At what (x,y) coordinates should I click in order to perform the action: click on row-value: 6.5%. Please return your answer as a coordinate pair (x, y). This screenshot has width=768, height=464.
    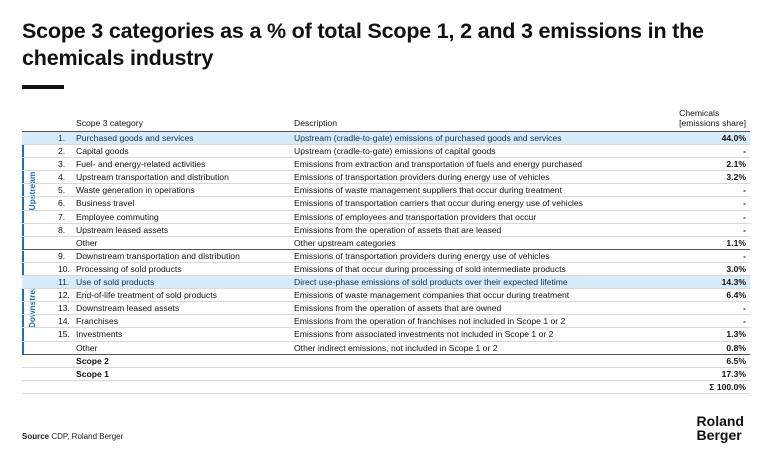
    Looking at the image, I should click on (736, 360).